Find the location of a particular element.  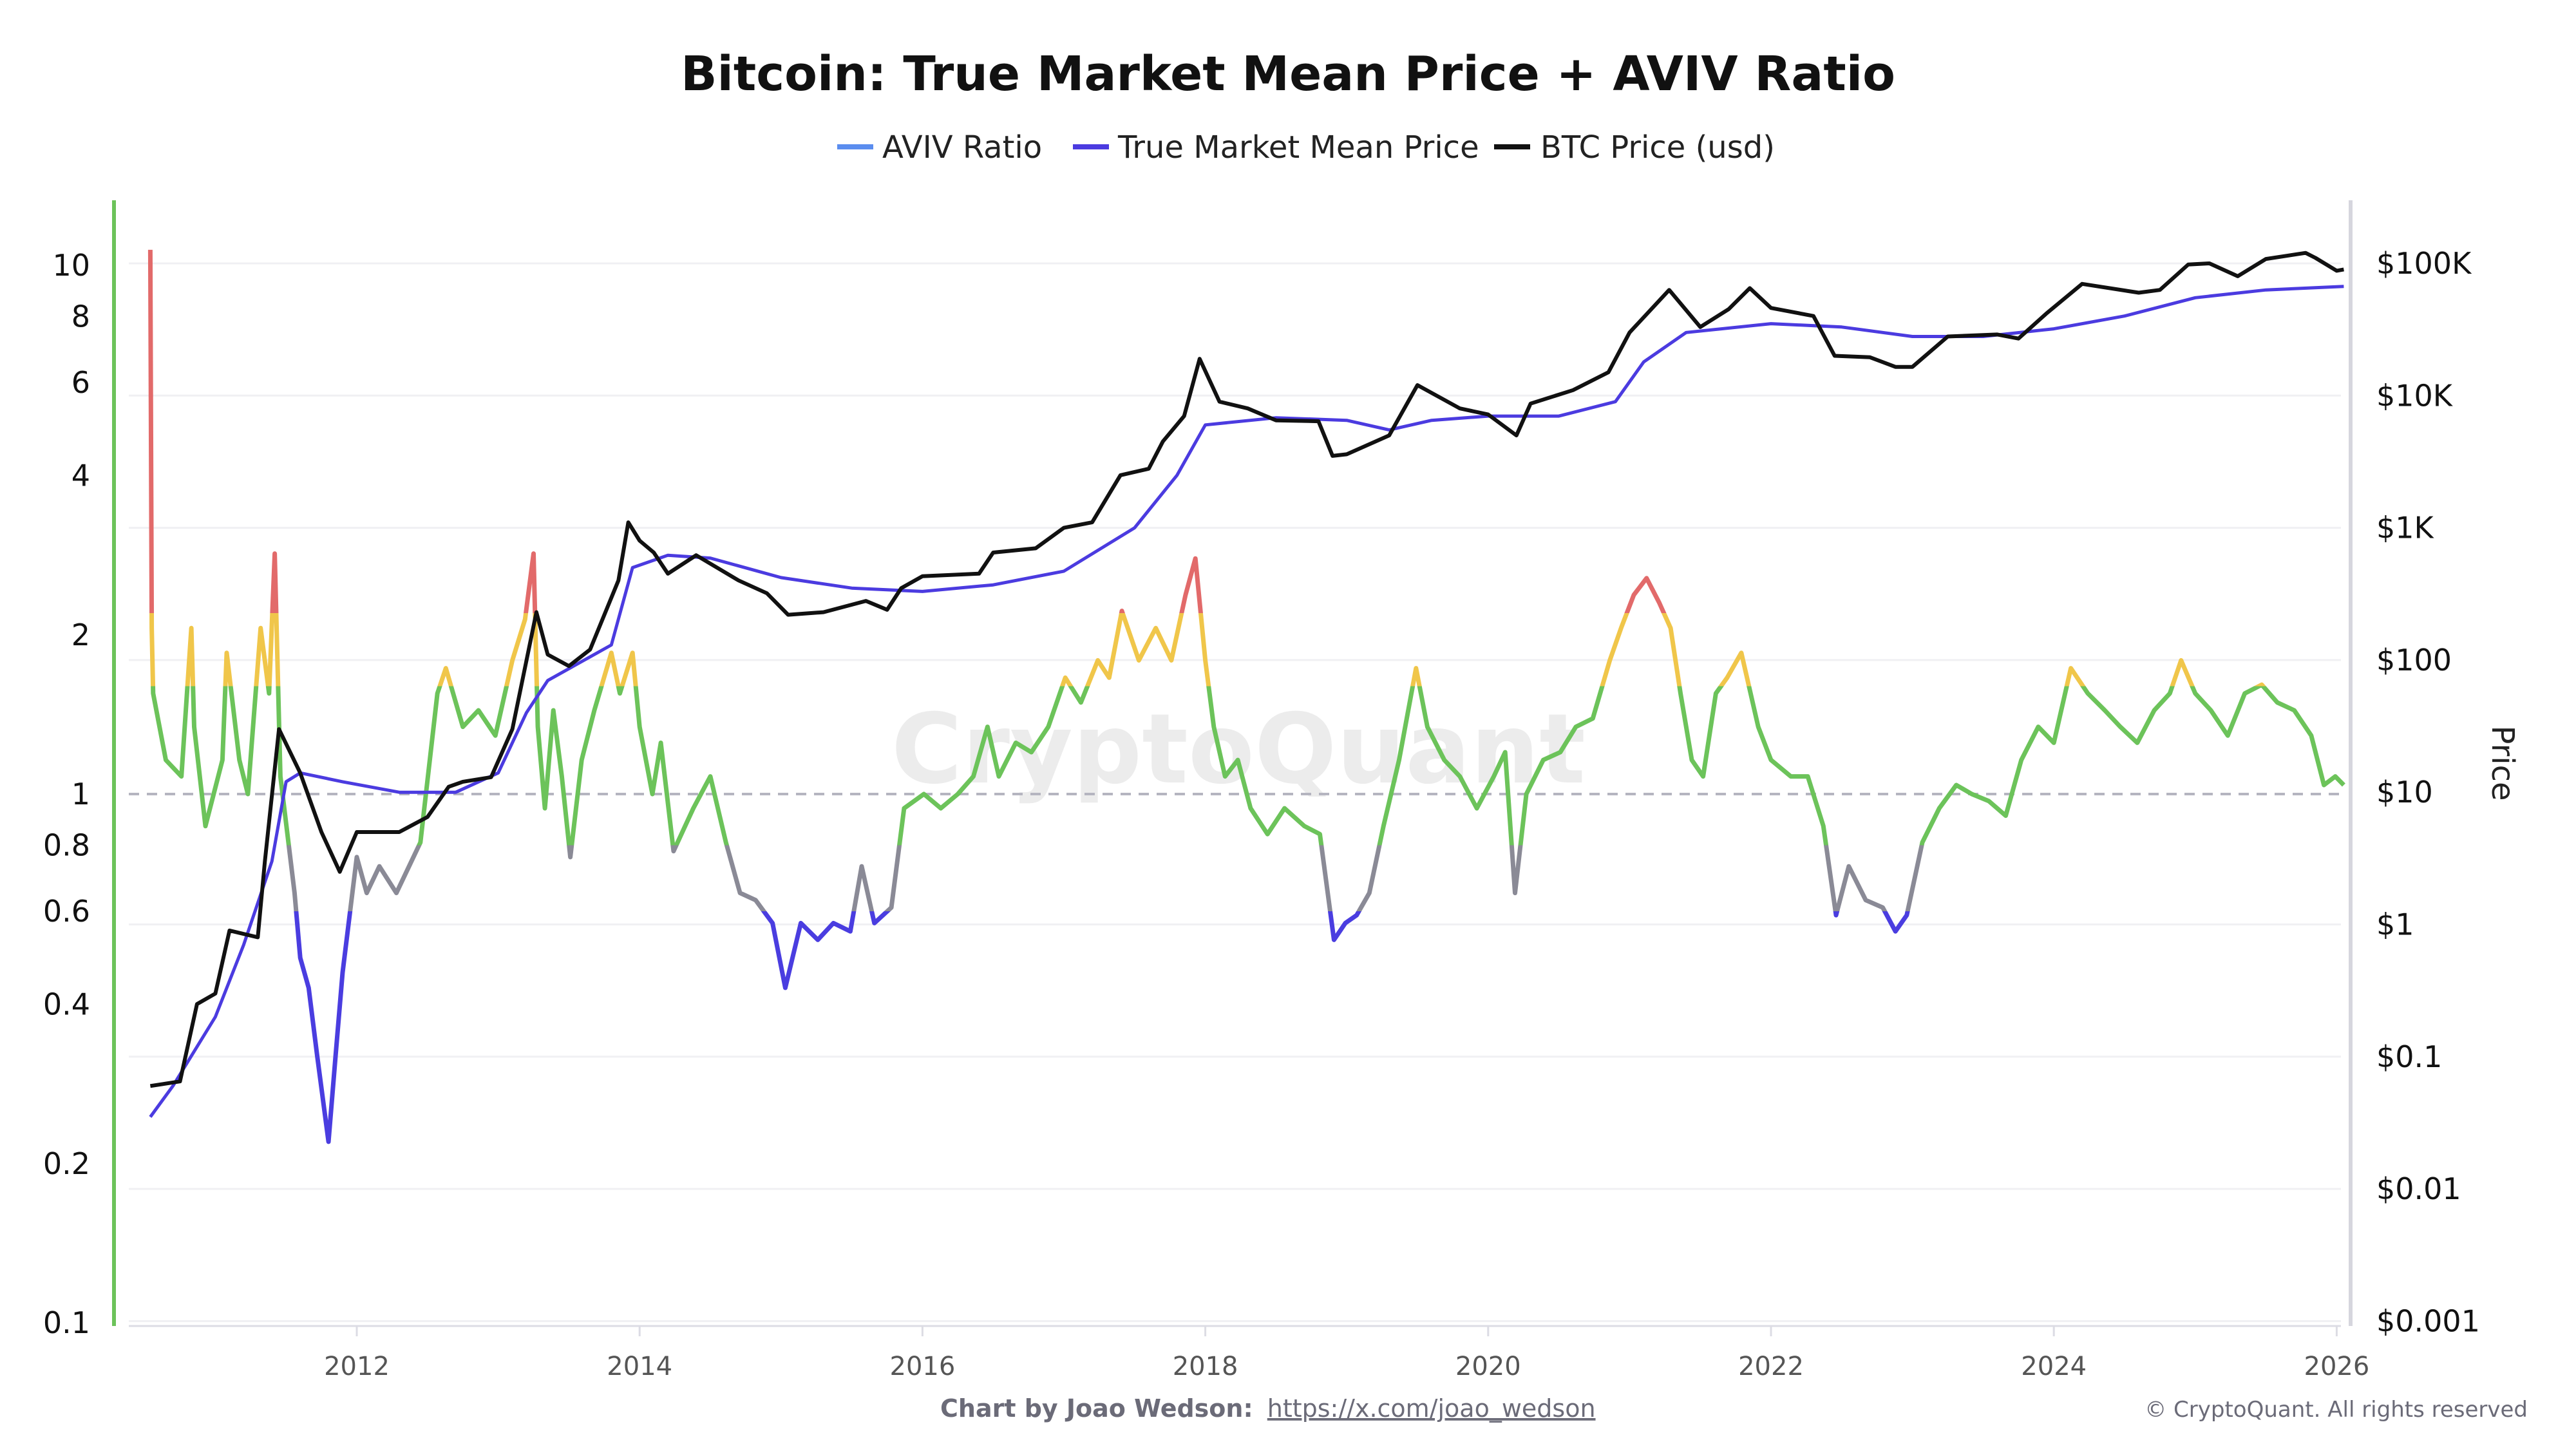

right-tick-label: $0.1 is located at coordinates (2409, 1057).